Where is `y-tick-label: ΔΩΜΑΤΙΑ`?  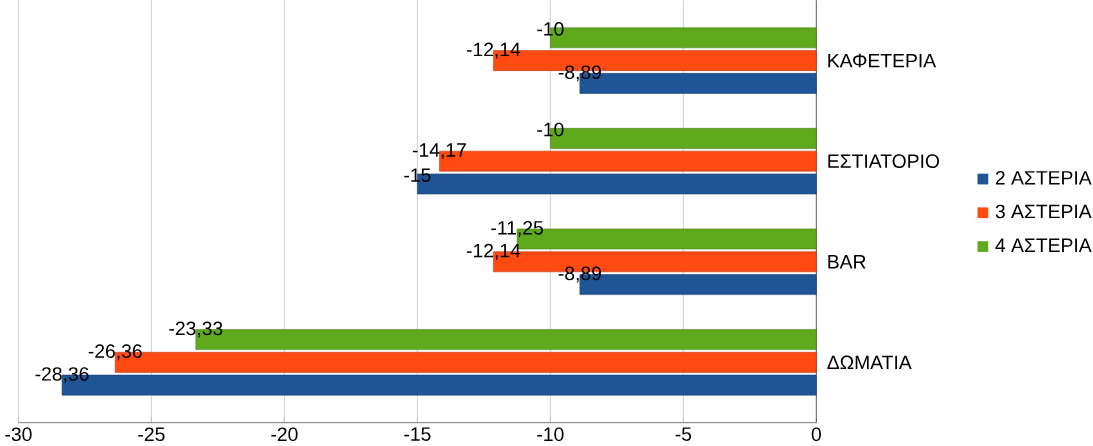 y-tick-label: ΔΩΜΑΤΙΑ is located at coordinates (869, 362).